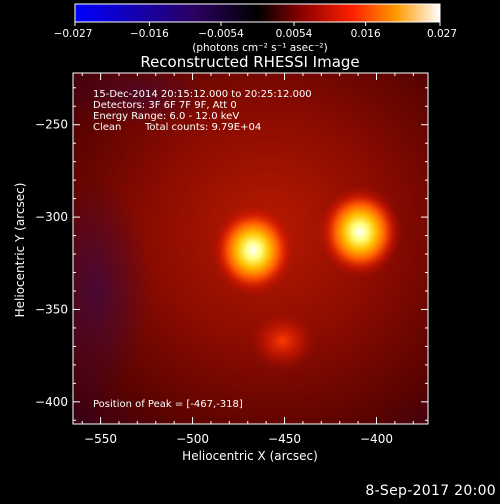 The image size is (500, 504). What do you see at coordinates (166, 116) in the screenshot?
I see `annotation-energy-range: Energy Range: 6.0 - 12.0 keV` at bounding box center [166, 116].